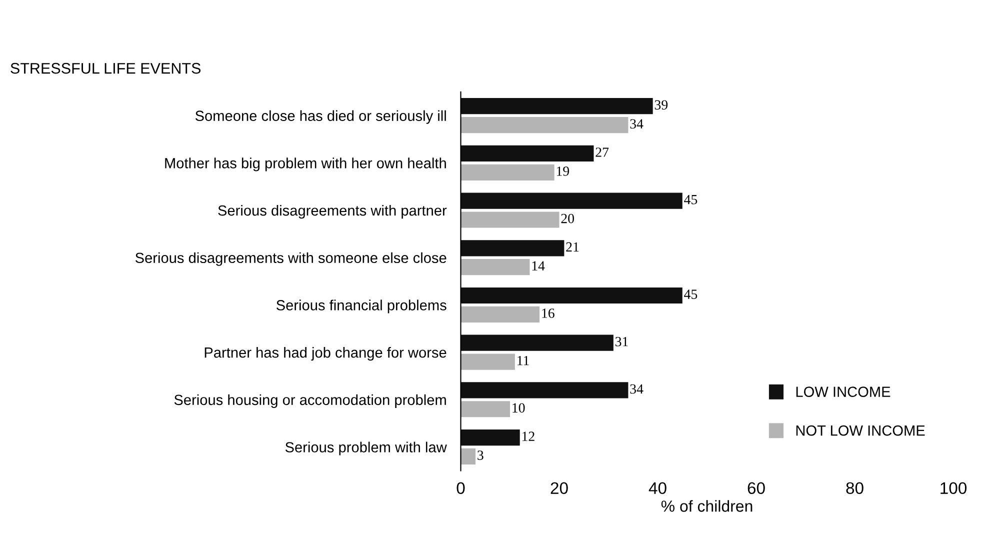  I want to click on x-tick-label: 0, so click(460, 488).